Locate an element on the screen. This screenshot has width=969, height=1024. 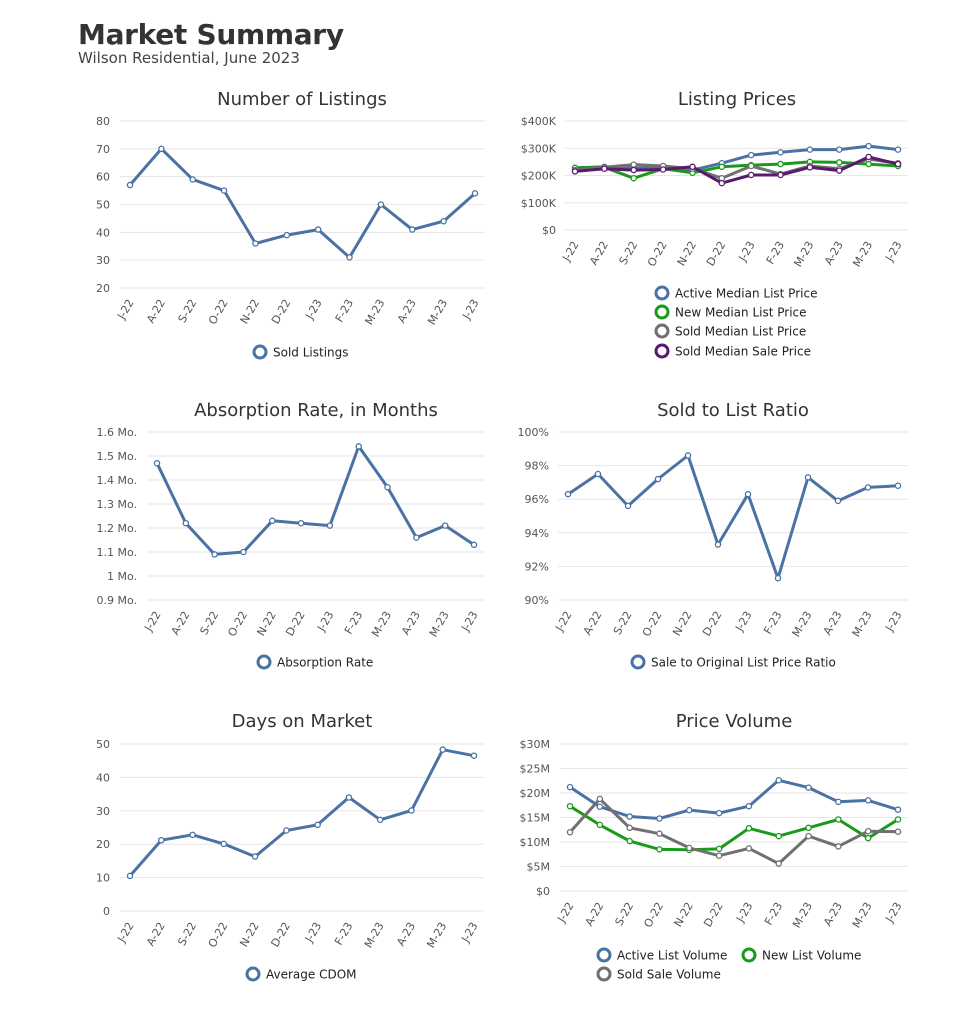
legend-item: Average CDOM is located at coordinates (301, 974).